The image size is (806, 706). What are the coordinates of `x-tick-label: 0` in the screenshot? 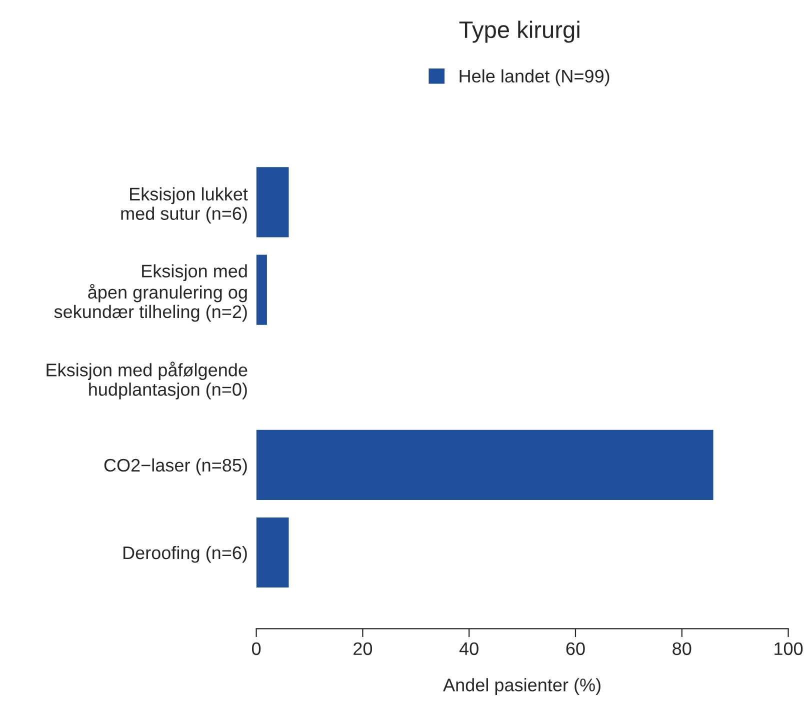 It's located at (256, 649).